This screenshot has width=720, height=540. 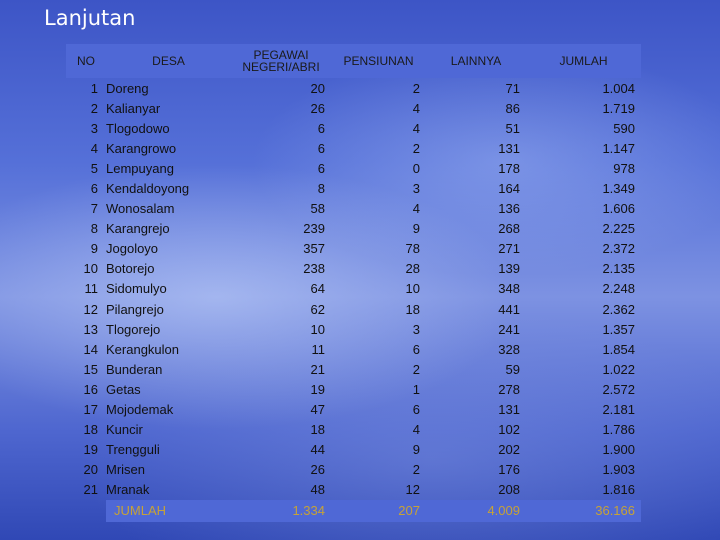 What do you see at coordinates (618, 148) in the screenshot?
I see `cell-jumlah: 1.147` at bounding box center [618, 148].